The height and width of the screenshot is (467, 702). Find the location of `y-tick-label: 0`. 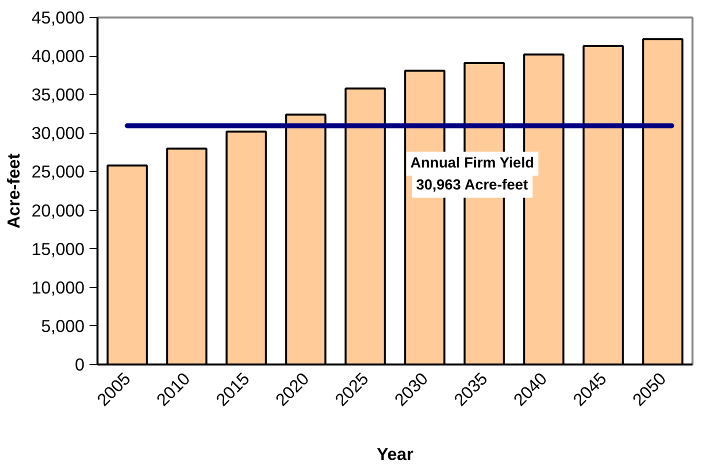

y-tick-label: 0 is located at coordinates (79, 364).